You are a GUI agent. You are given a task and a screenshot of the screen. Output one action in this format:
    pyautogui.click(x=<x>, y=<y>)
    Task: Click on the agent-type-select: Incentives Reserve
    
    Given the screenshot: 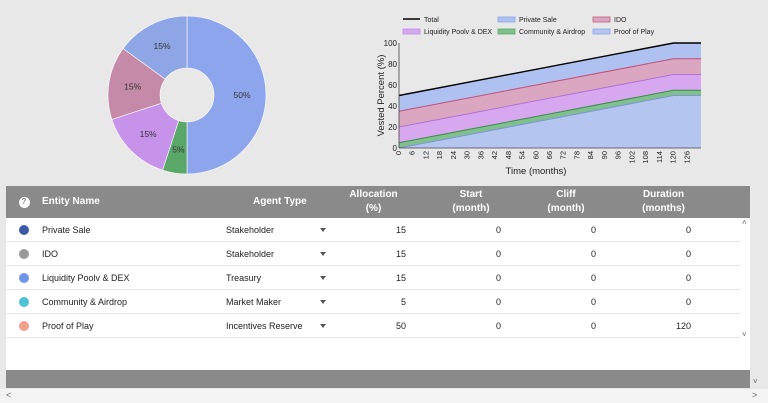 What is the action you would take?
    pyautogui.click(x=276, y=326)
    